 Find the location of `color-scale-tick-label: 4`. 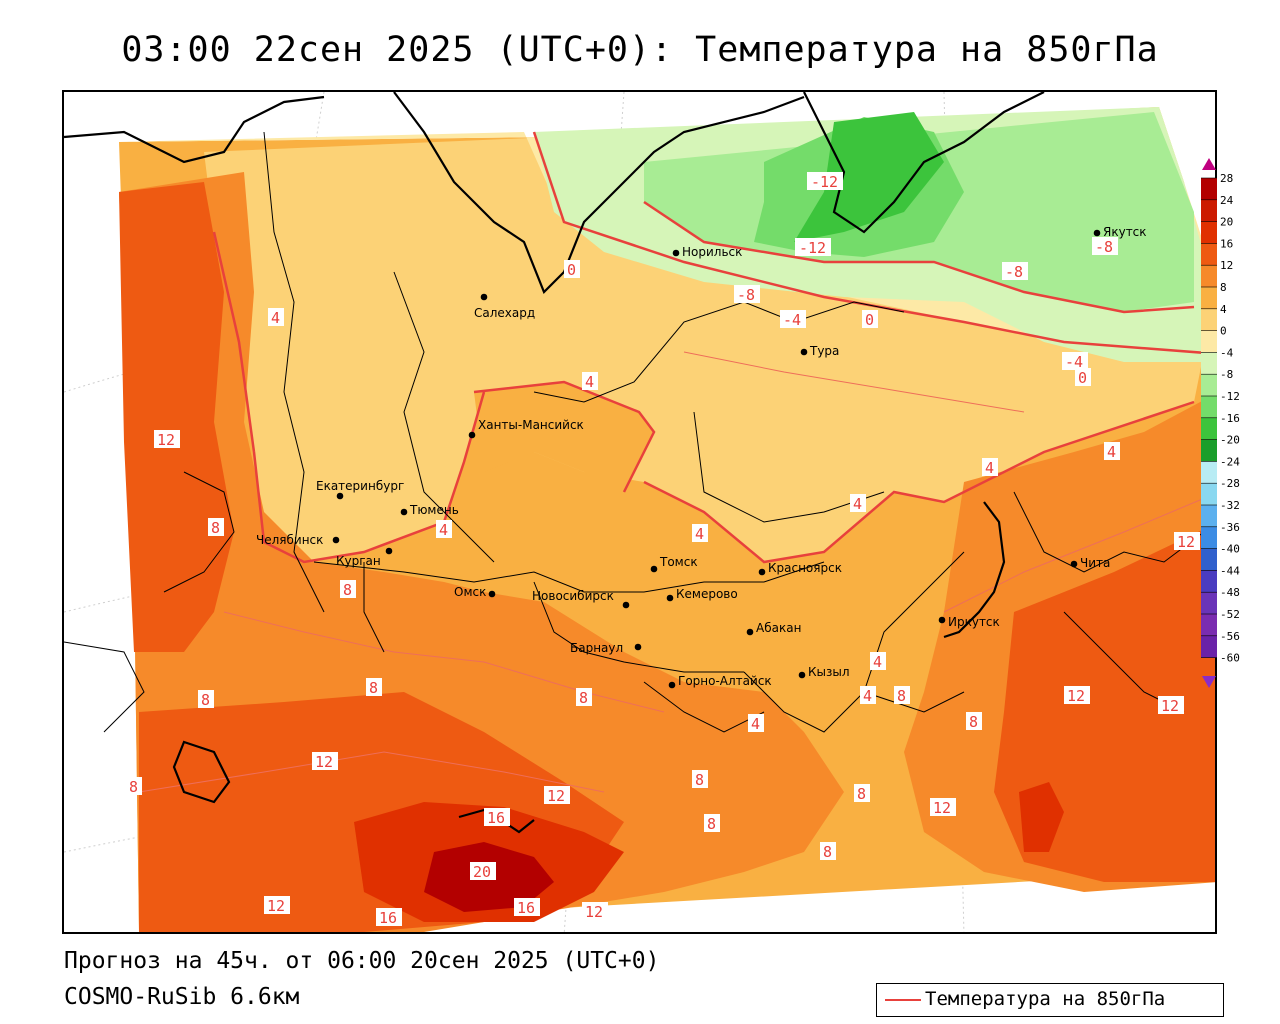

color-scale-tick-label: 4 is located at coordinates (1223, 309).